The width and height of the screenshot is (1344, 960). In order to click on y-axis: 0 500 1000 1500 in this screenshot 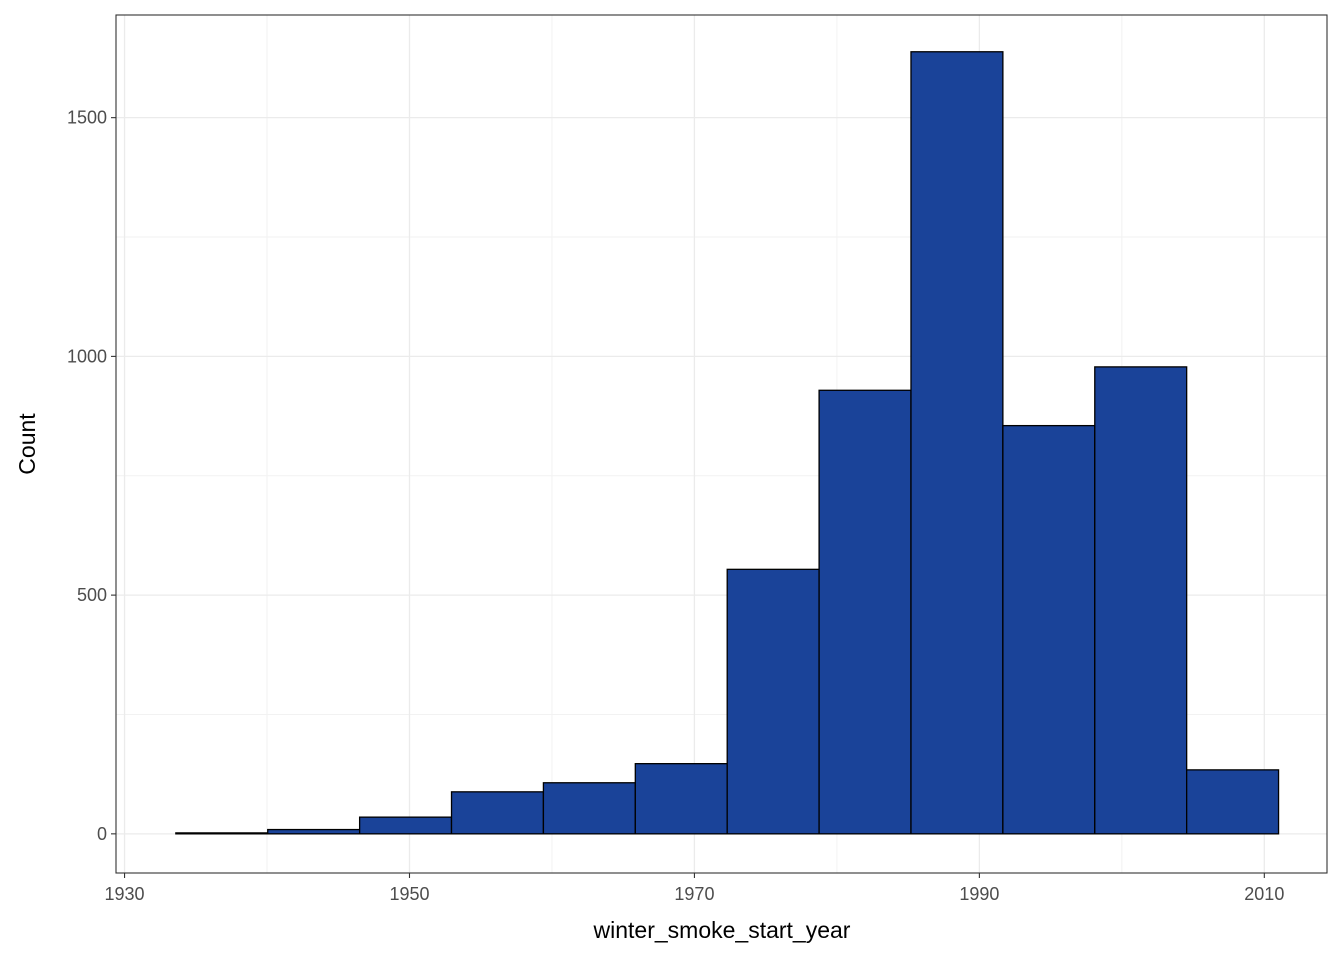, I will do `click(91, 476)`.